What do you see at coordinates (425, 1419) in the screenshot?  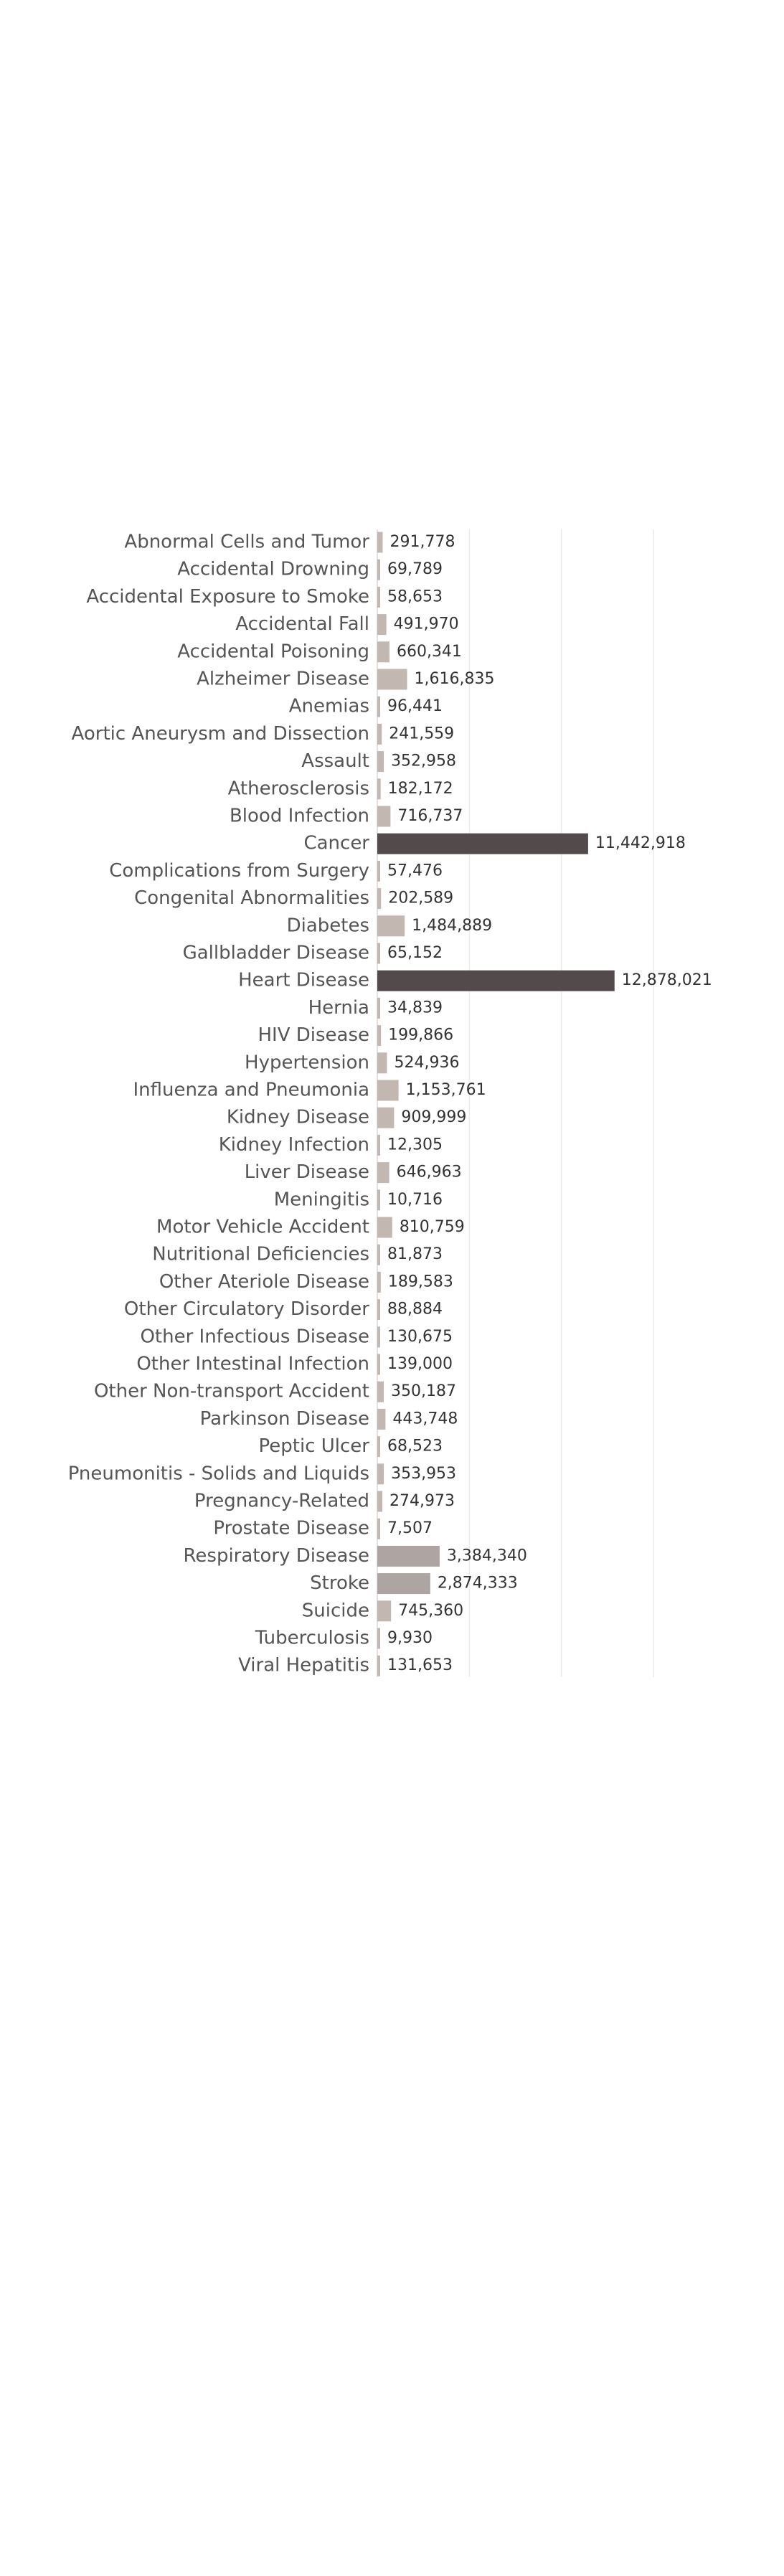 I see `value-label: 443,748` at bounding box center [425, 1419].